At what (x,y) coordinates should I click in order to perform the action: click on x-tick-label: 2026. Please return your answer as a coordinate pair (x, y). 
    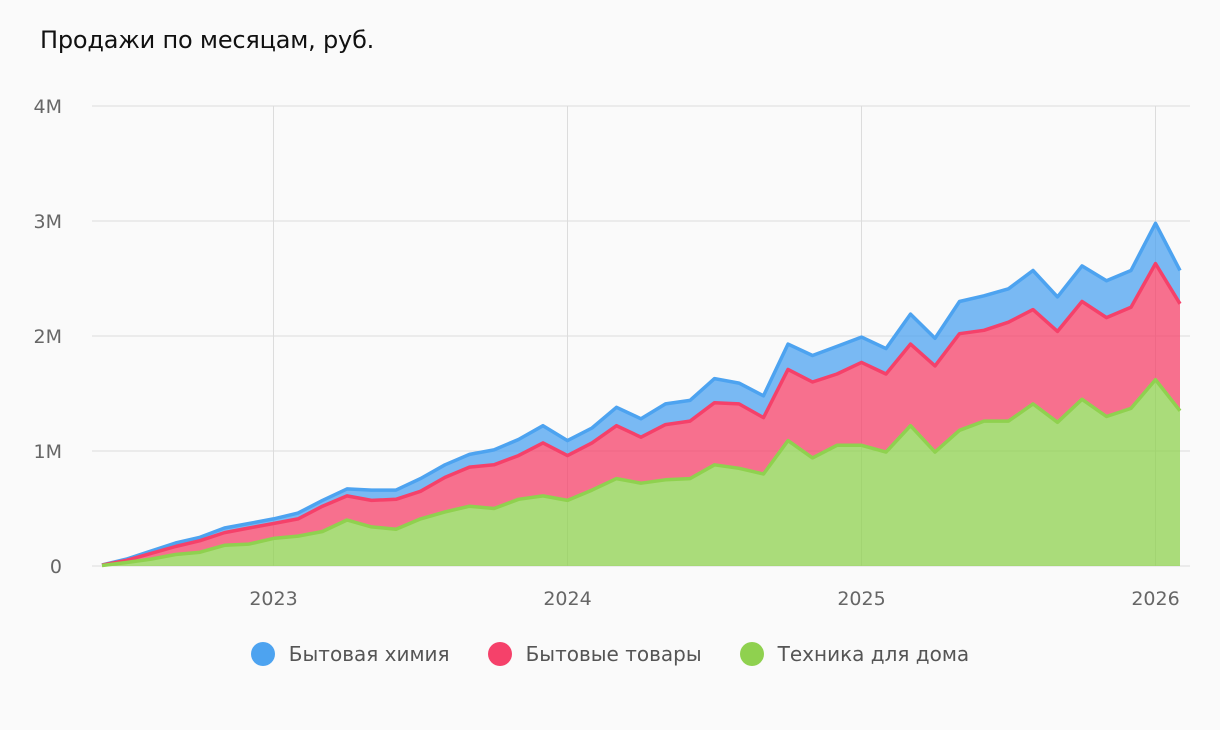
    Looking at the image, I should click on (1155, 599).